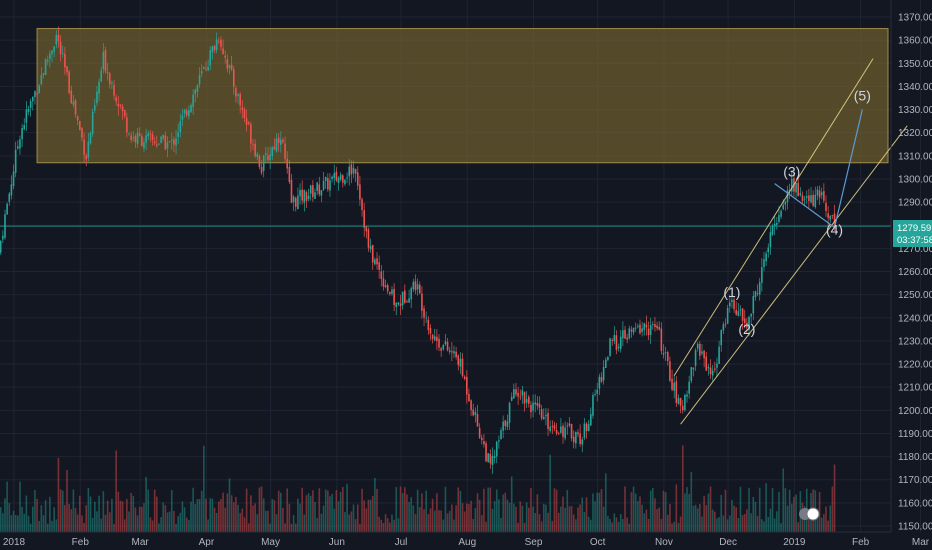 The image size is (932, 550). I want to click on price-tick-label: 1170.00, so click(915, 480).